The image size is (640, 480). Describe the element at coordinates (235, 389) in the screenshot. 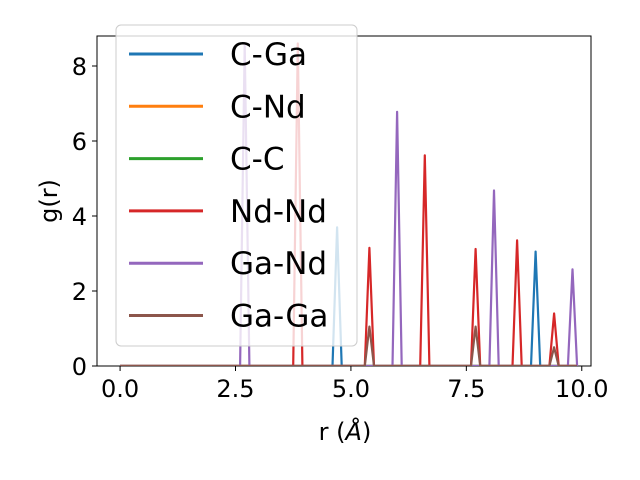

I see `x-tick-label: 2.5` at that location.